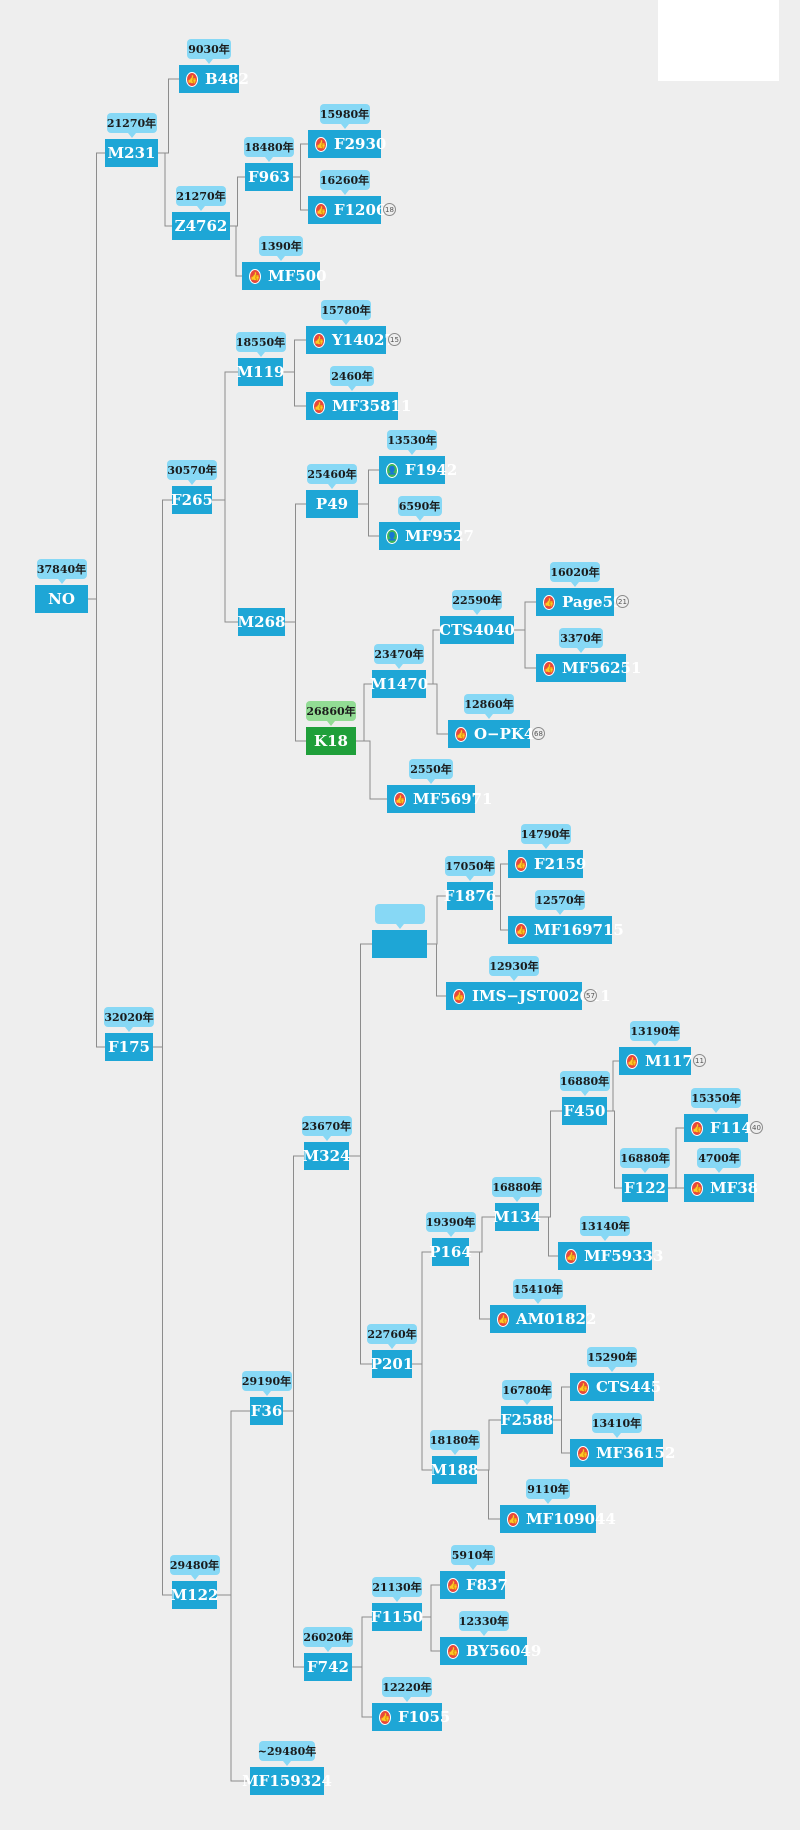  I want to click on node-by56049: 👍 BY56049, so click(490, 1651).